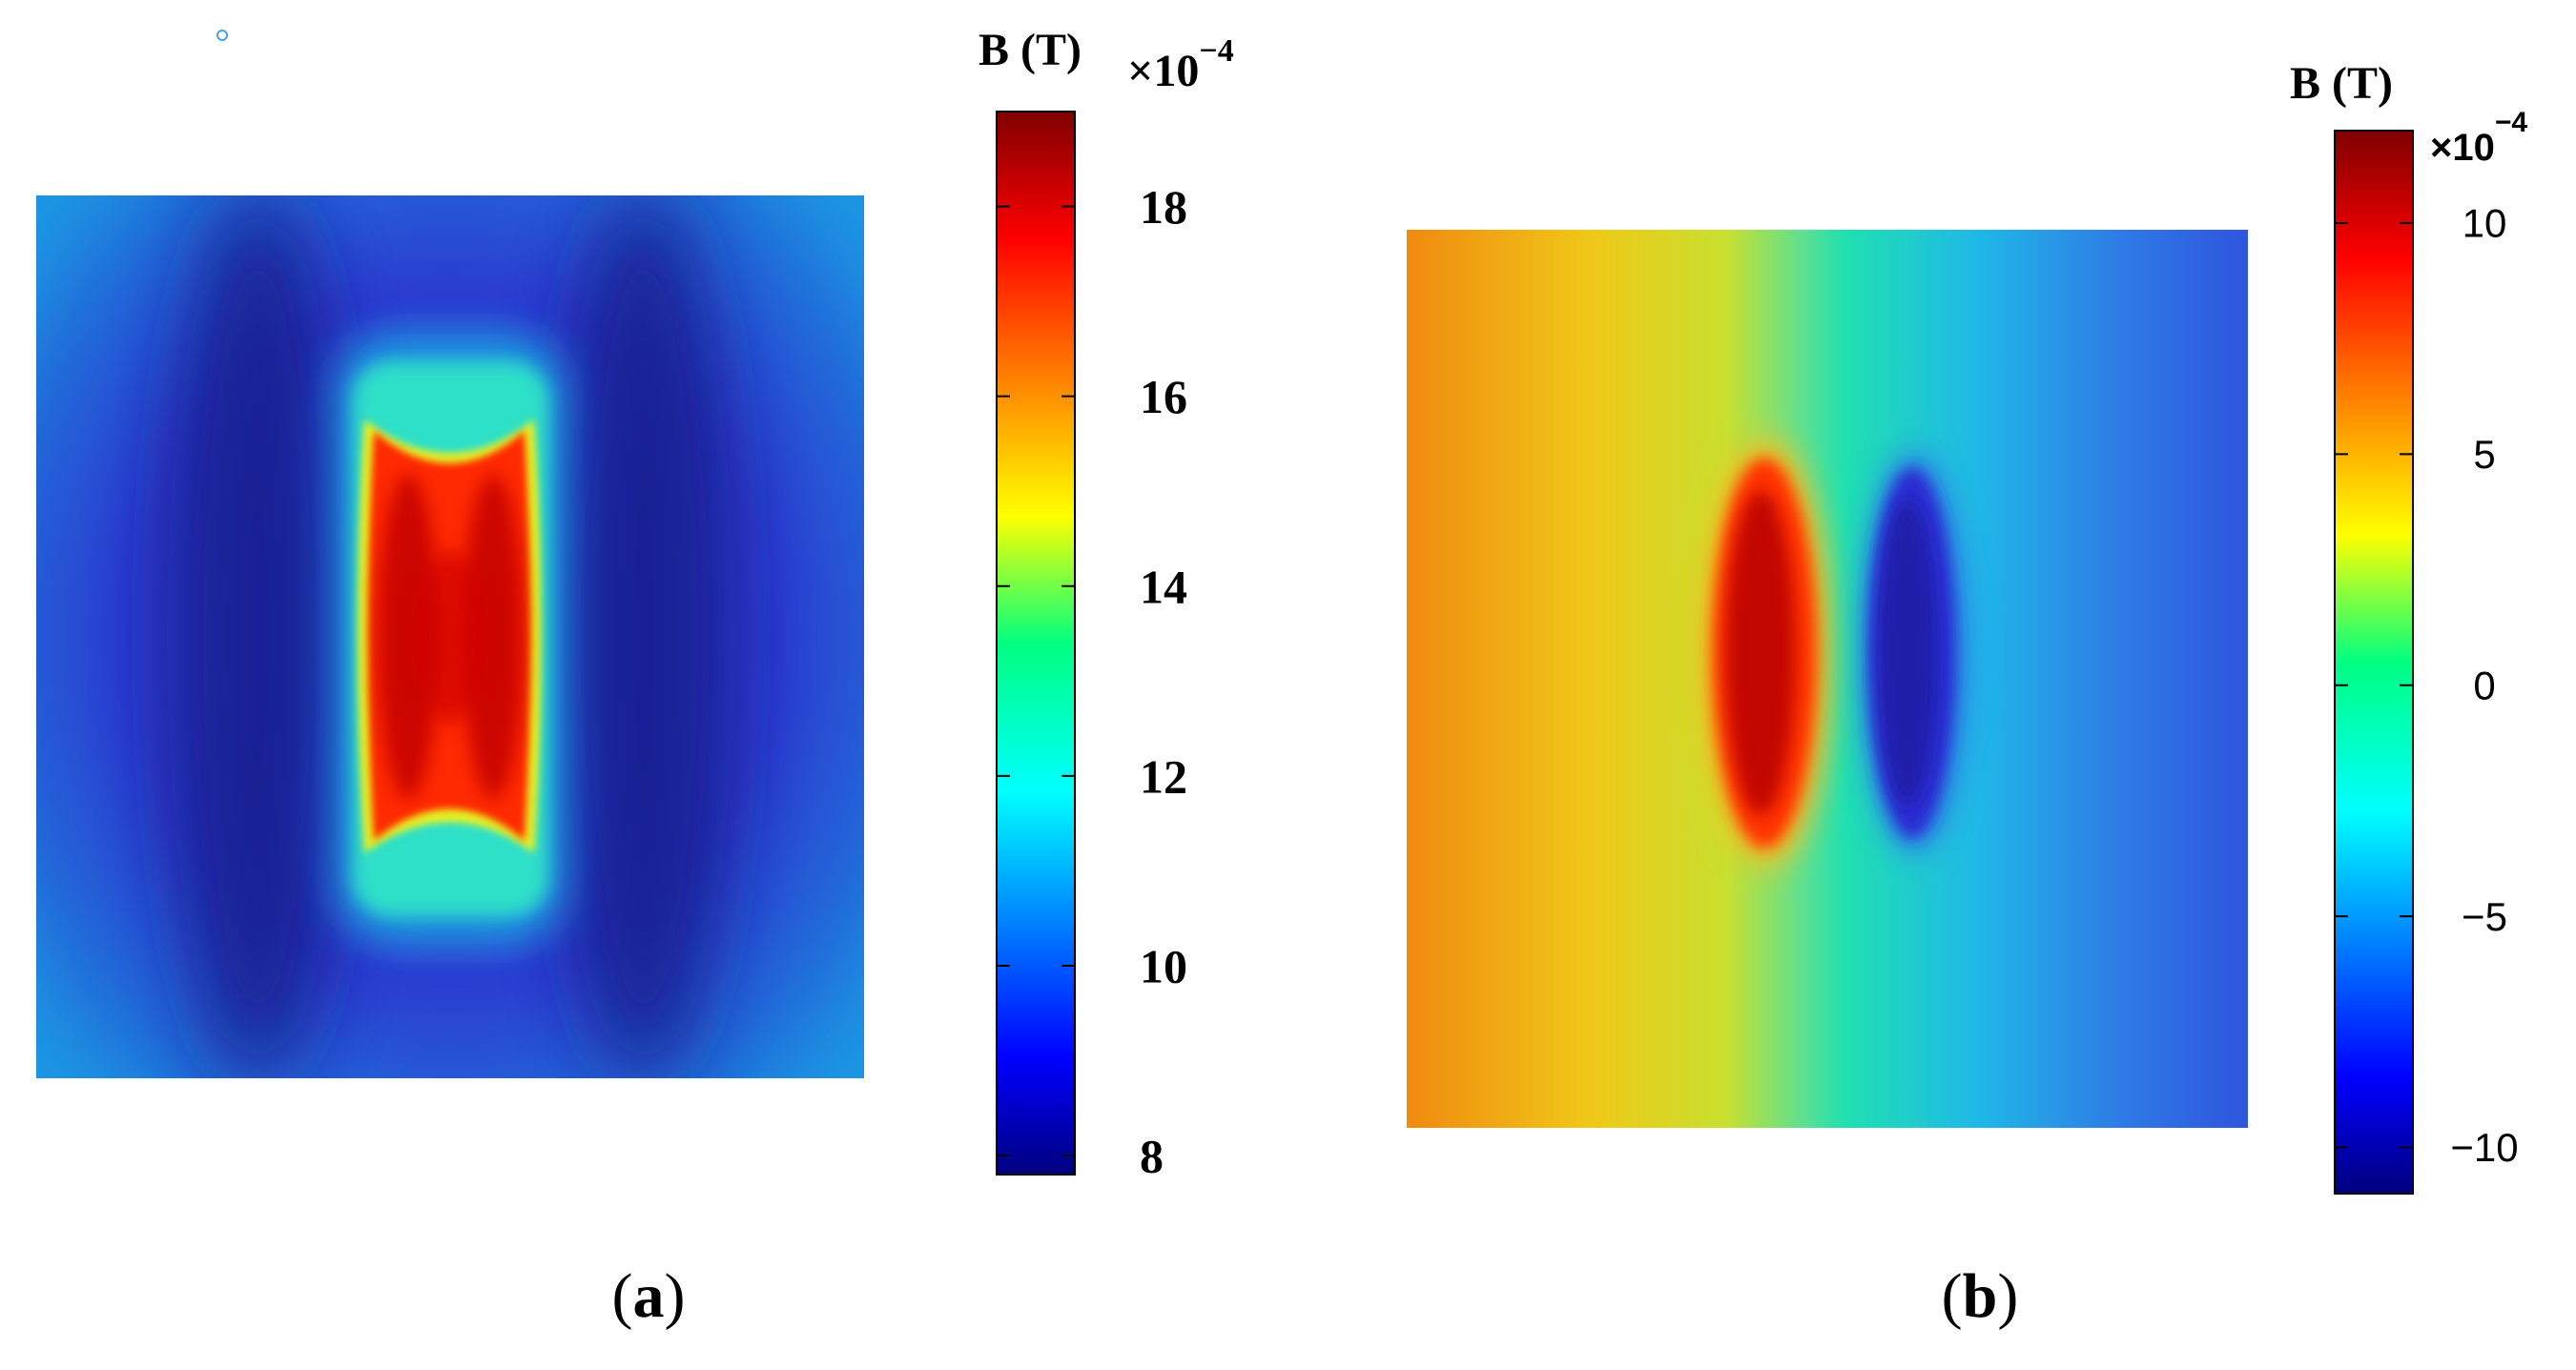 This screenshot has width=2576, height=1370. What do you see at coordinates (1180, 64) in the screenshot?
I see `colorbar-multiplier-a: ×10⁻⁴` at bounding box center [1180, 64].